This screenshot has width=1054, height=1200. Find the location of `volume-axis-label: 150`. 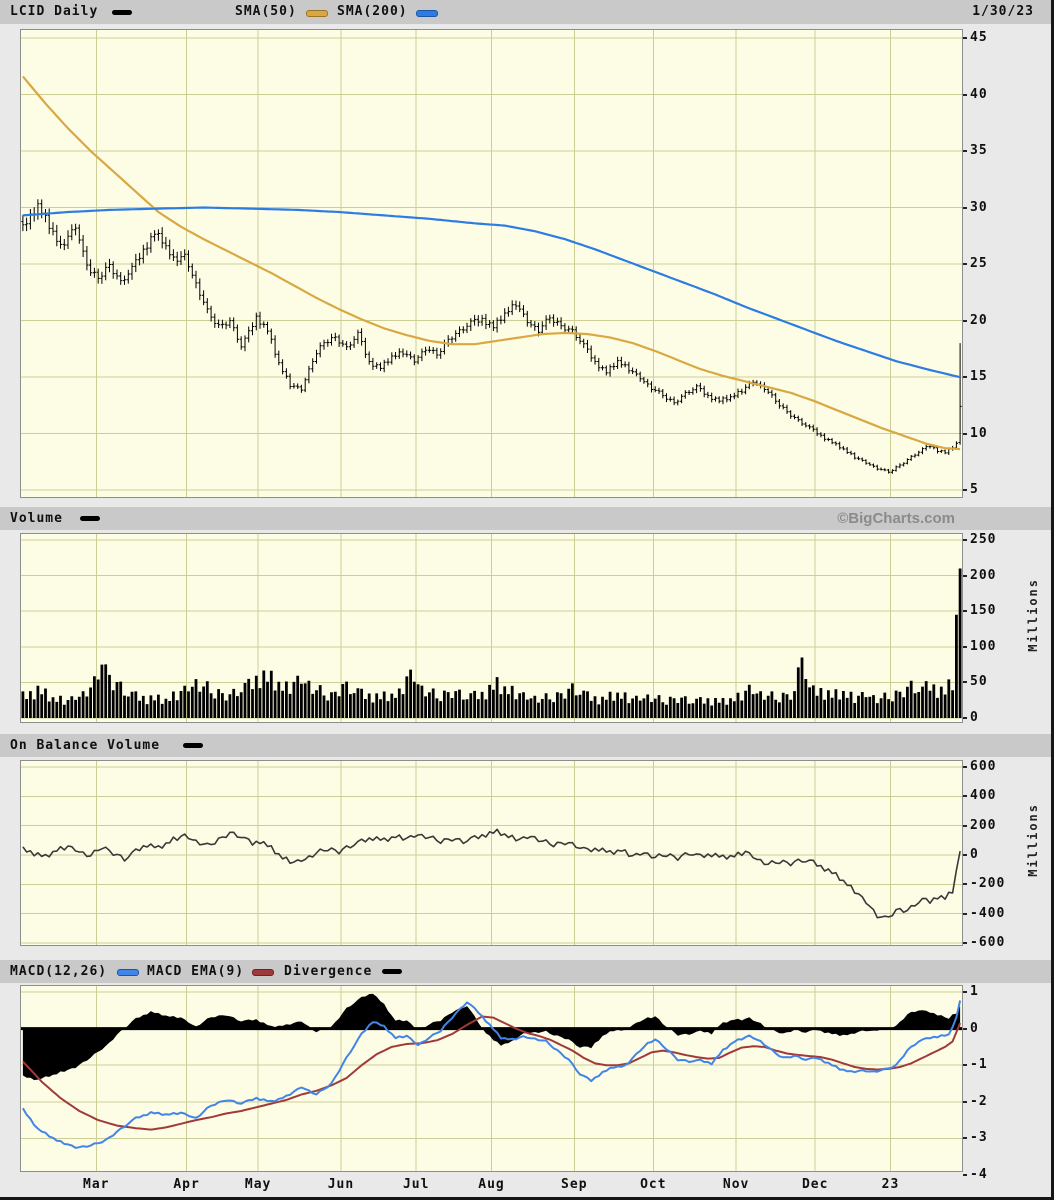

volume-axis-label: 150 is located at coordinates (983, 611).